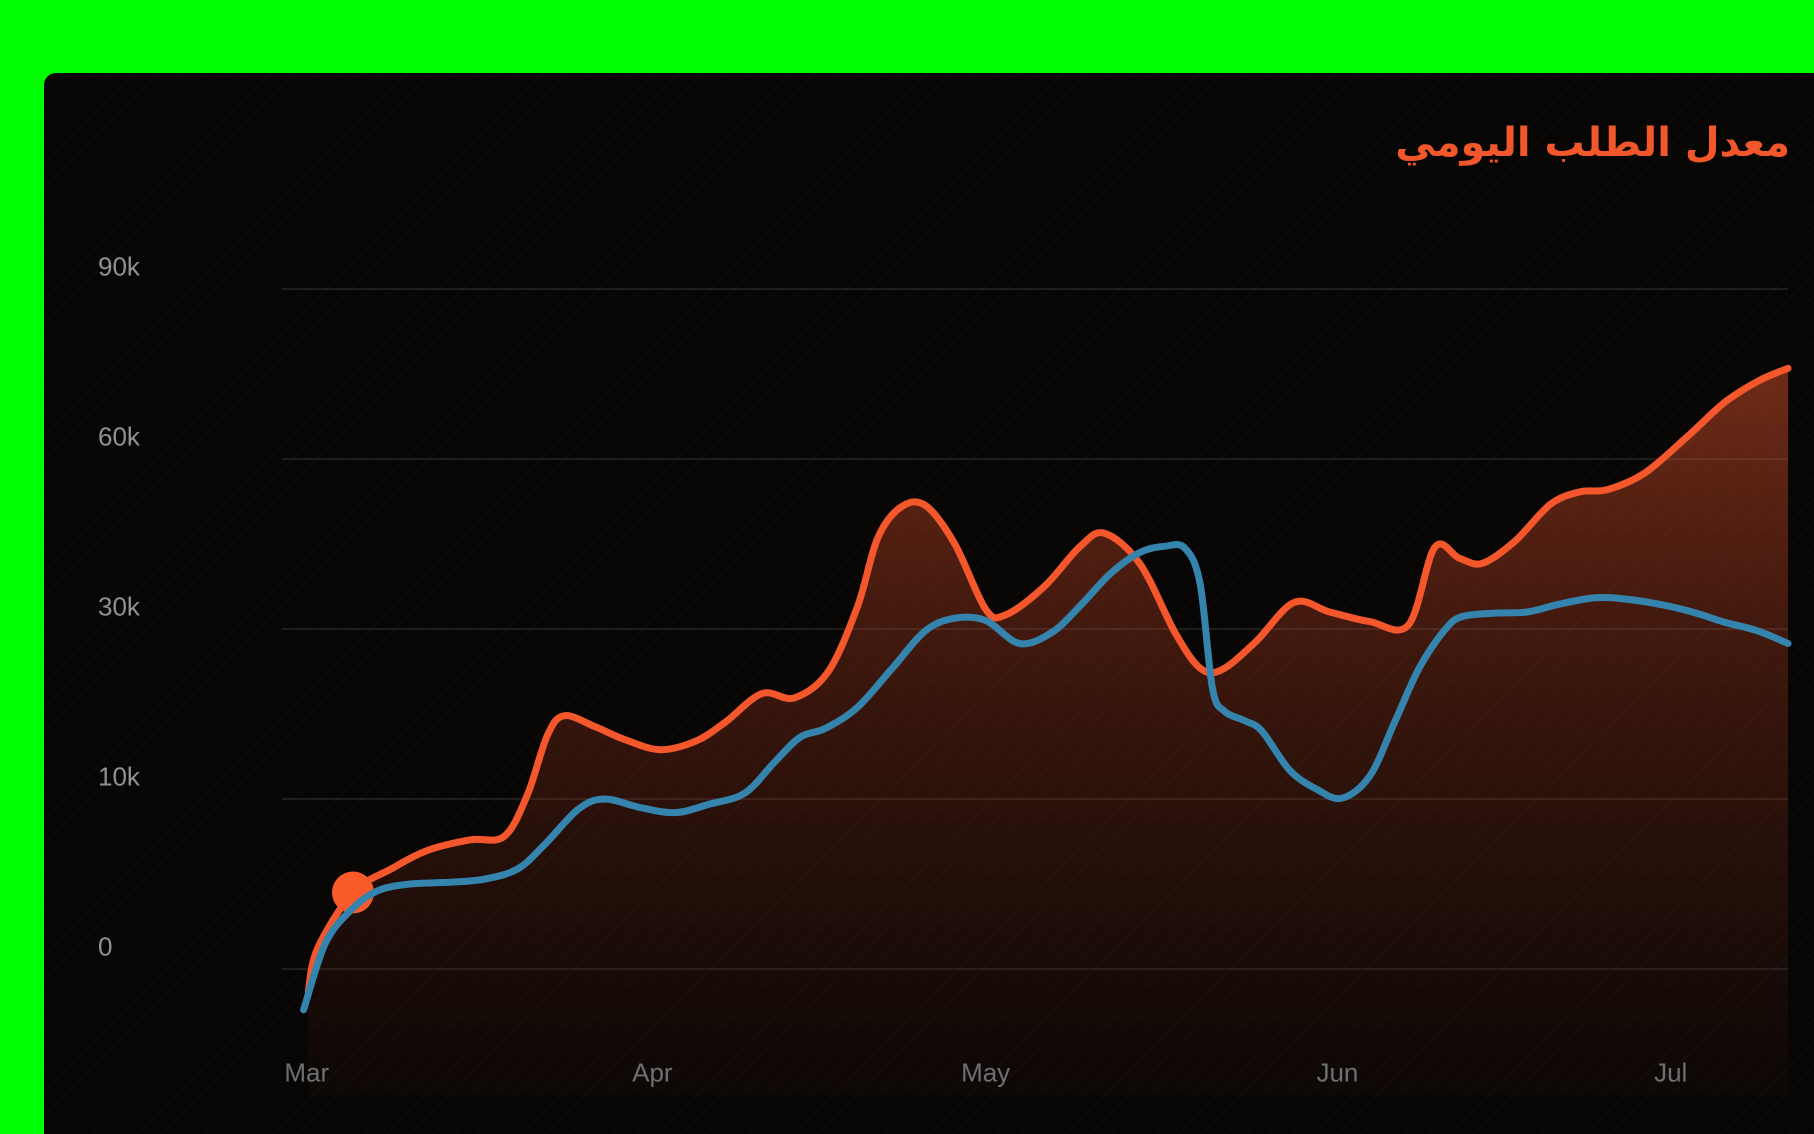  Describe the element at coordinates (307, 1072) in the screenshot. I see `x-axis-tick-label-Mar: Mar` at that location.